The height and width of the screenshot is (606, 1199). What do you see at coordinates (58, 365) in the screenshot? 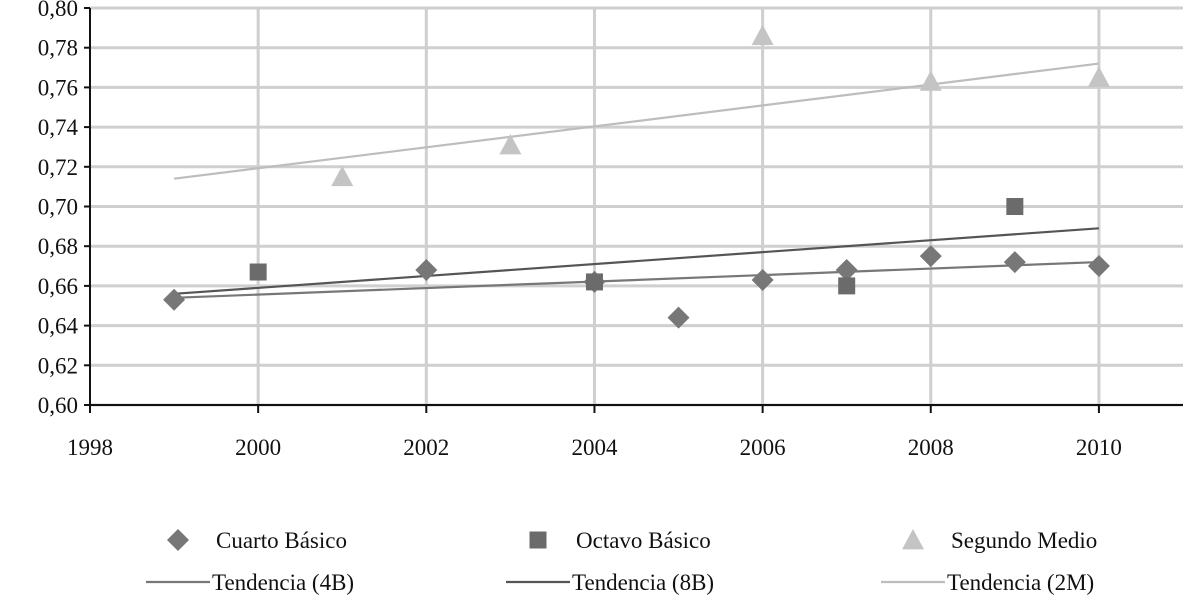
I see `y-tick-label: 0,62` at bounding box center [58, 365].